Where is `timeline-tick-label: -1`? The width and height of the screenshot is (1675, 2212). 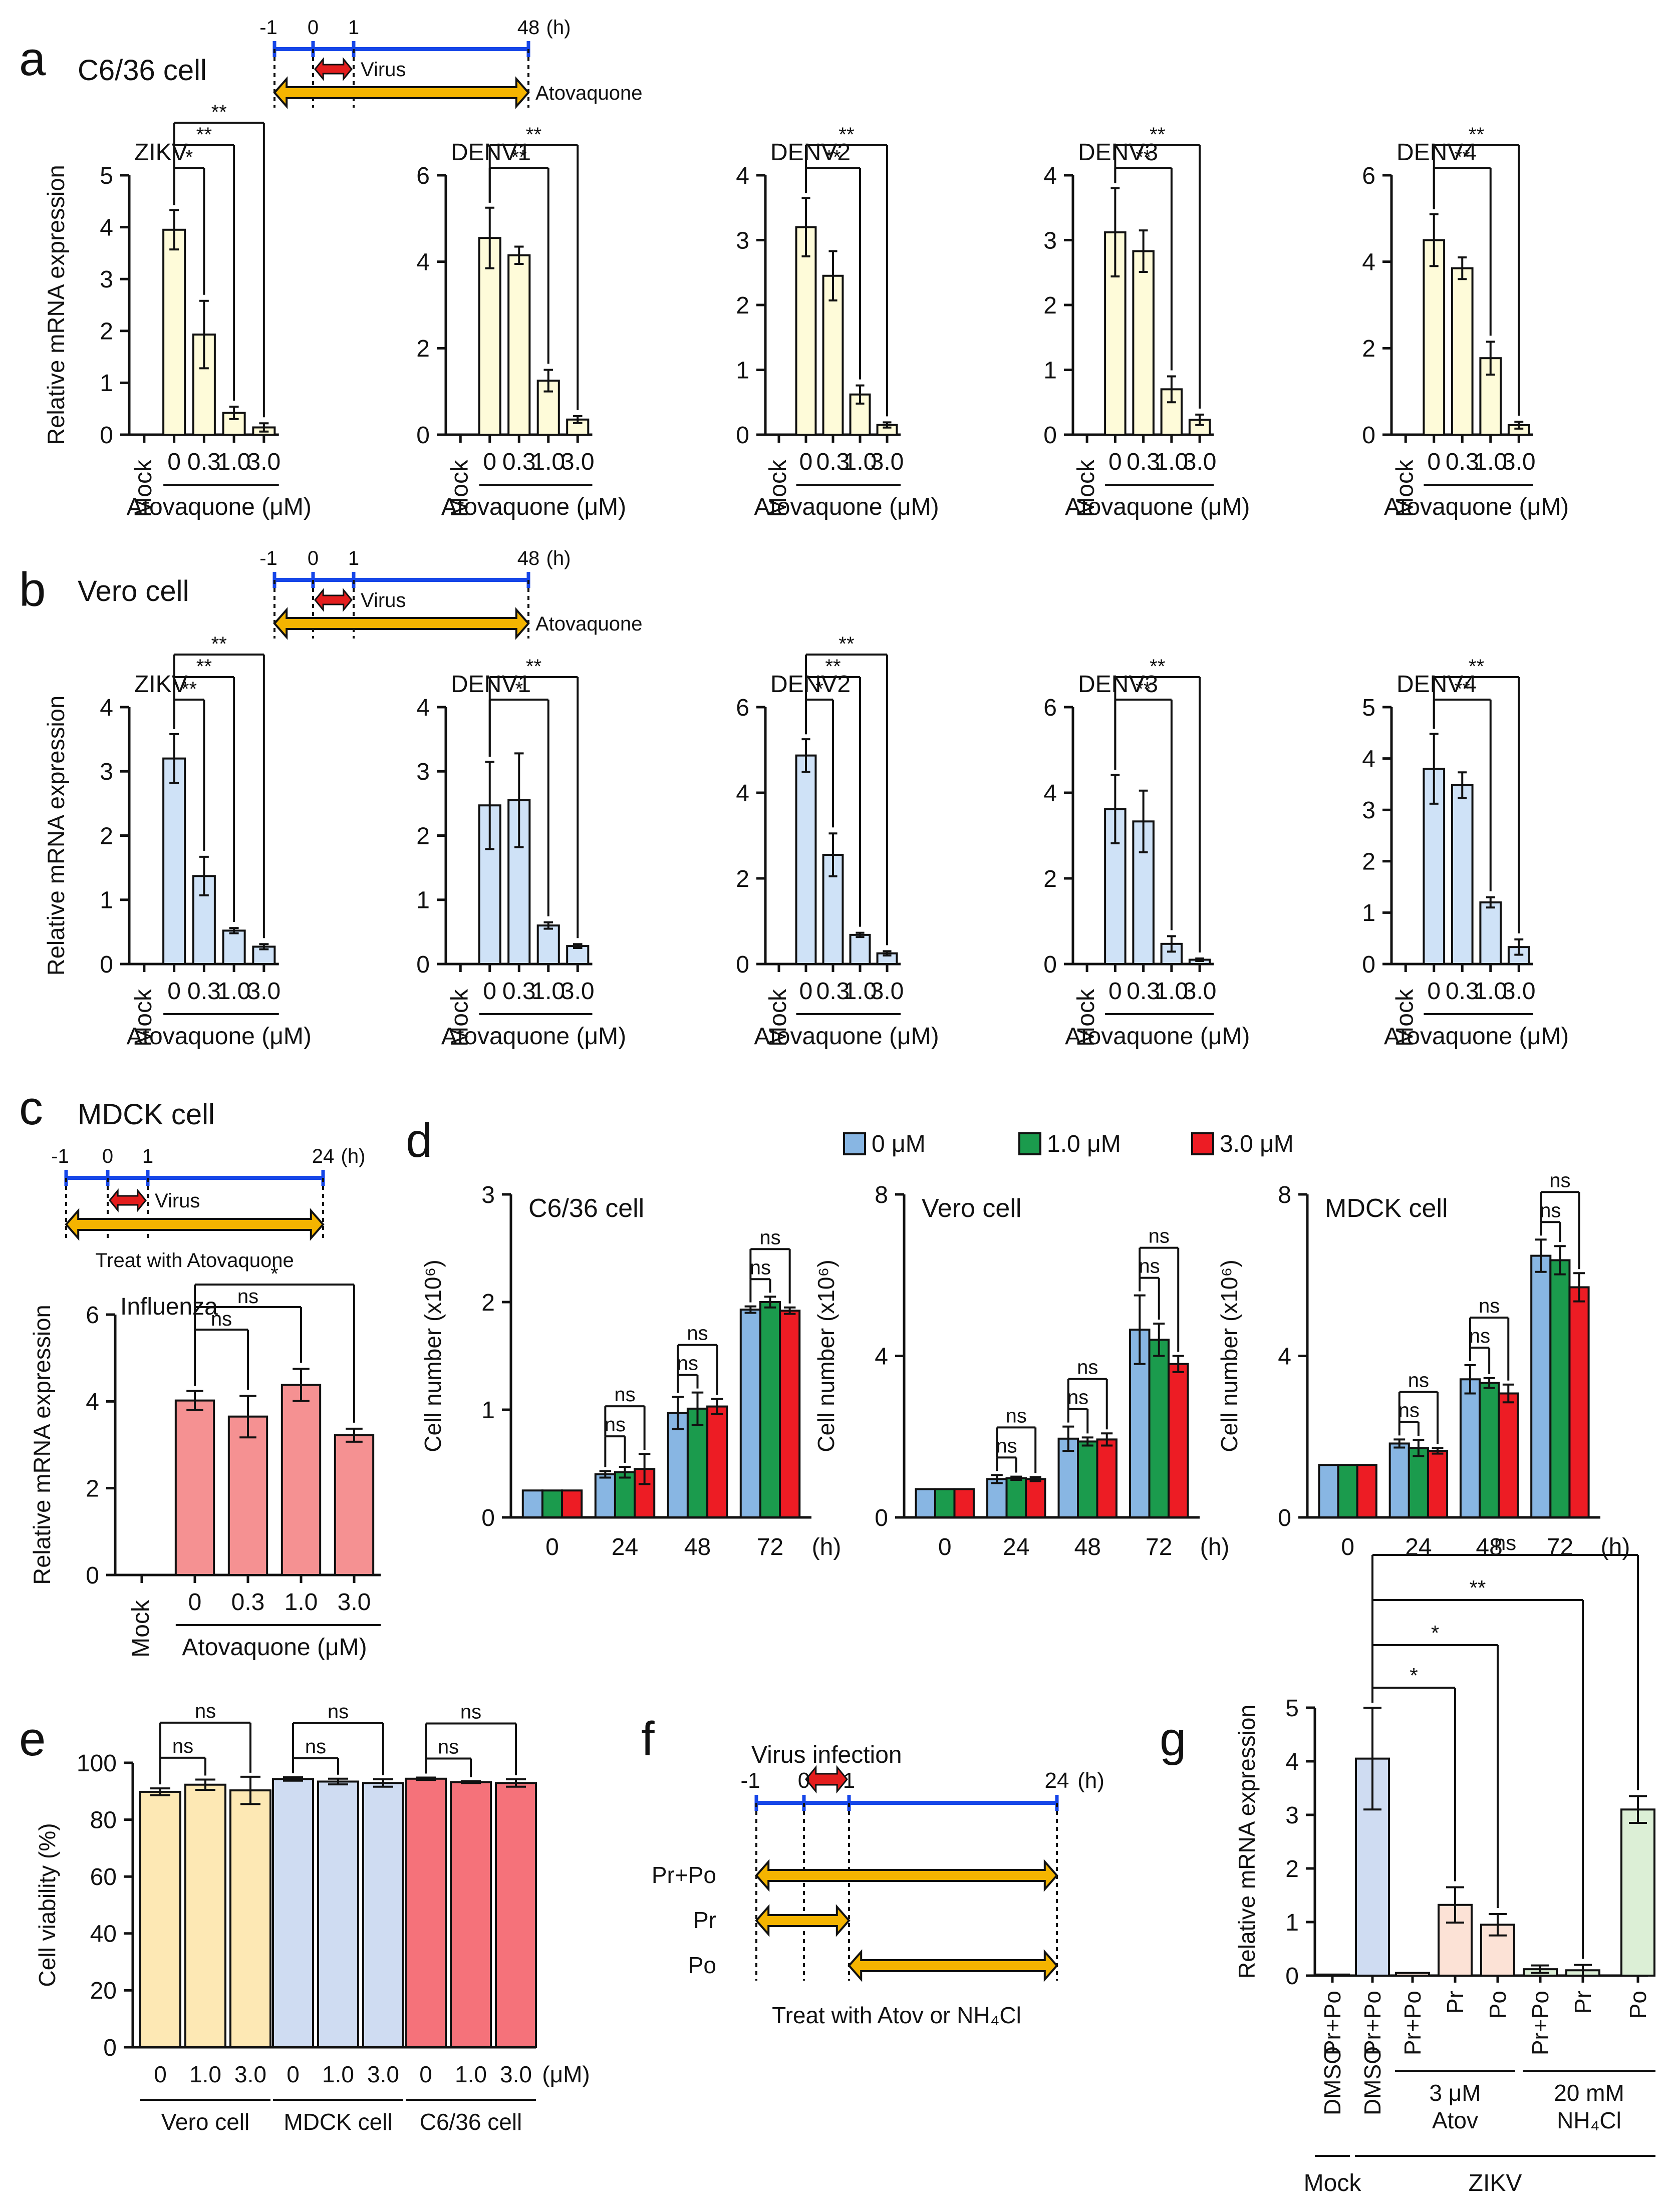
timeline-tick-label: -1 is located at coordinates (750, 1780).